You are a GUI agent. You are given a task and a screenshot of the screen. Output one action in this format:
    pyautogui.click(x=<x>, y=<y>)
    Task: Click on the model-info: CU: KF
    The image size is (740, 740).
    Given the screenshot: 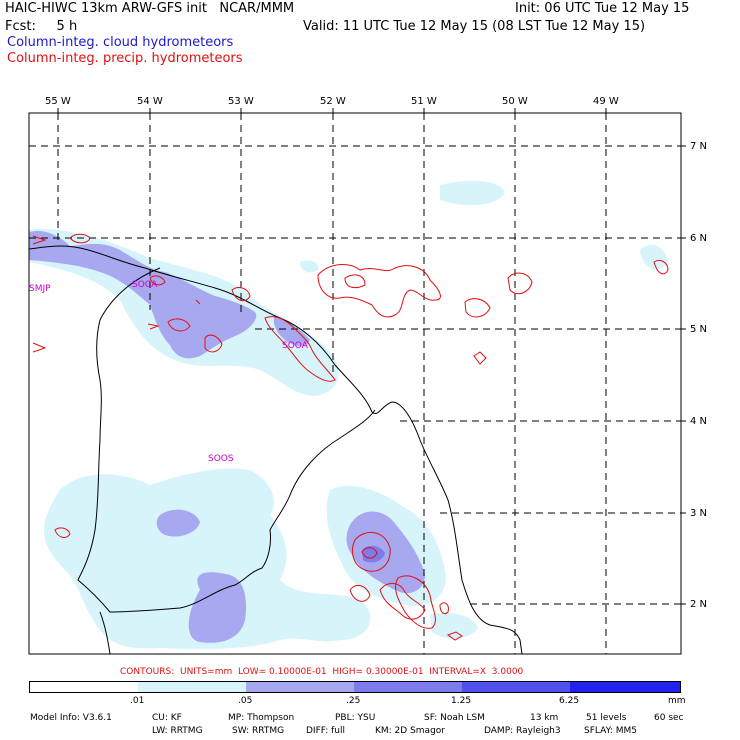 What is the action you would take?
    pyautogui.click(x=167, y=718)
    